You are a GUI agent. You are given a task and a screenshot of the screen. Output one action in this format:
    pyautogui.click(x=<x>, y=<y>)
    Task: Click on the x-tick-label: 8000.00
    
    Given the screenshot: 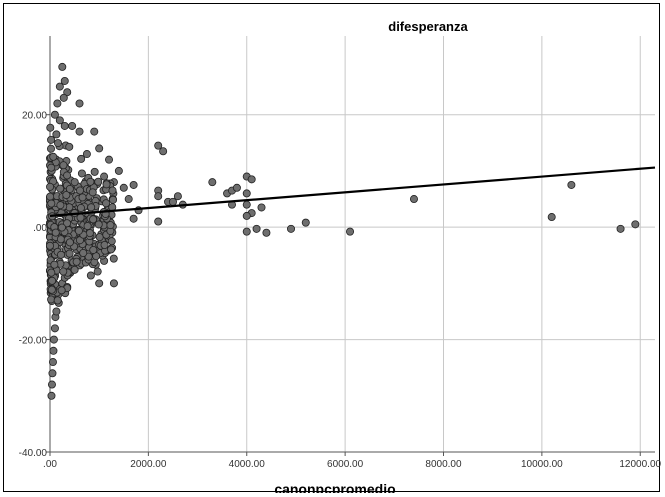 What is the action you would take?
    pyautogui.click(x=443, y=464)
    